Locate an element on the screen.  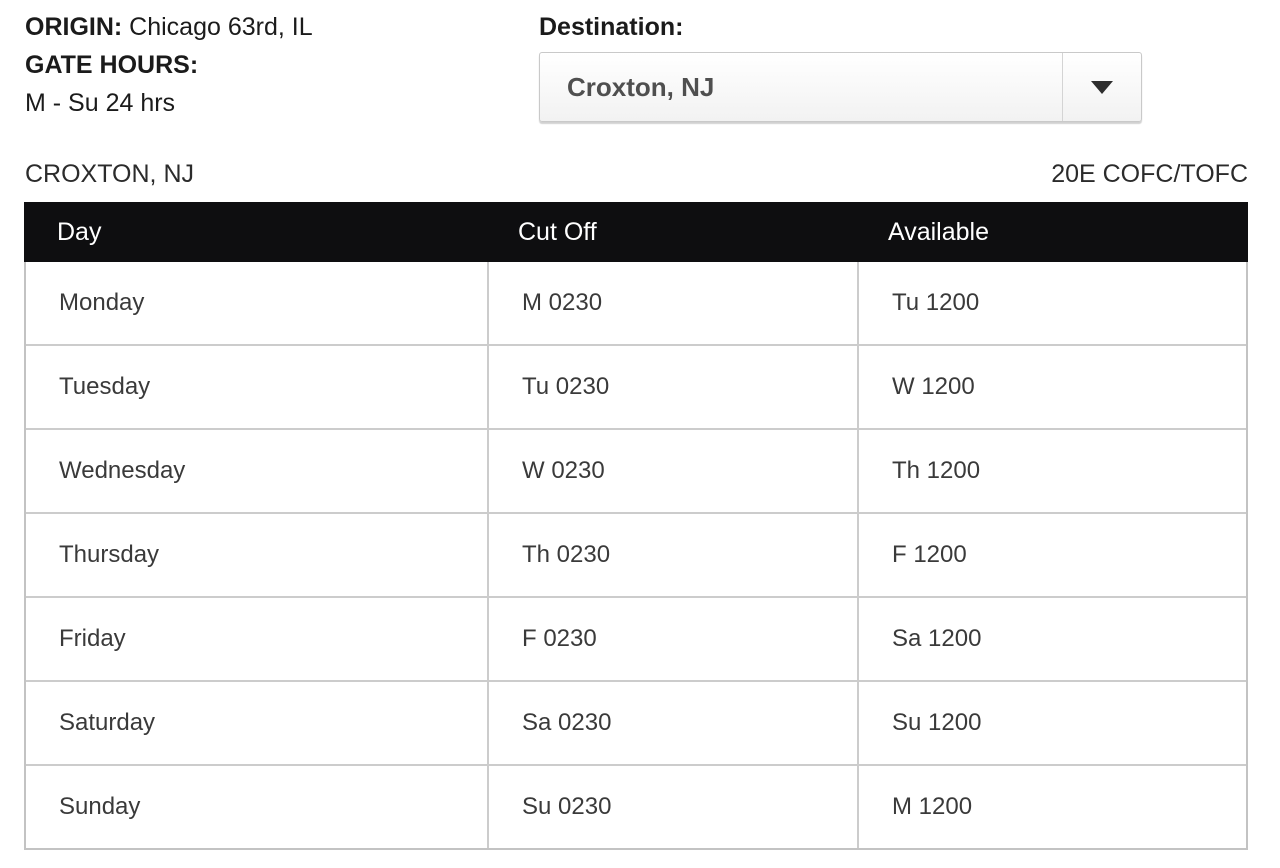
cell-cutoff: W 0230 is located at coordinates (672, 471).